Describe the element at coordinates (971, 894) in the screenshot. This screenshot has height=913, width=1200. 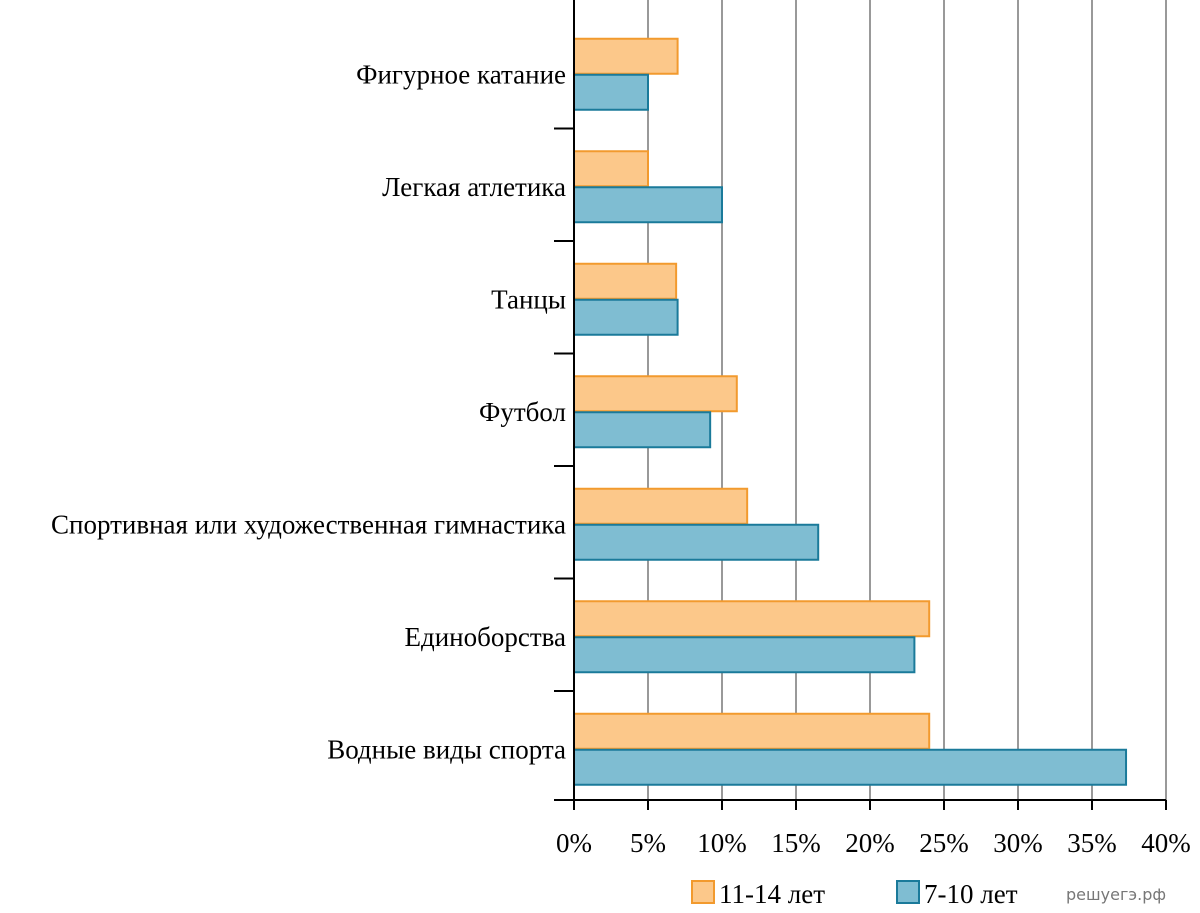
I see `legend-label-7-10: 7-10 лет` at that location.